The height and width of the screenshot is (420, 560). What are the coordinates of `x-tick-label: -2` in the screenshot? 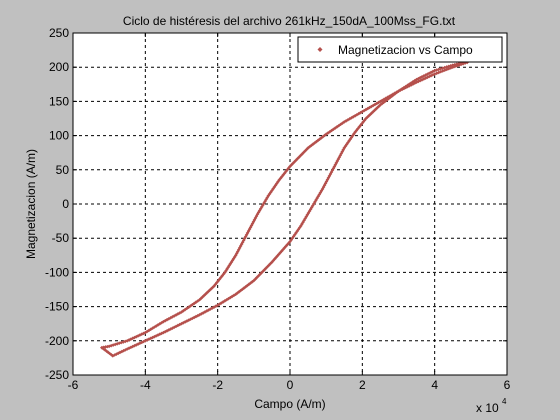 It's located at (217, 385).